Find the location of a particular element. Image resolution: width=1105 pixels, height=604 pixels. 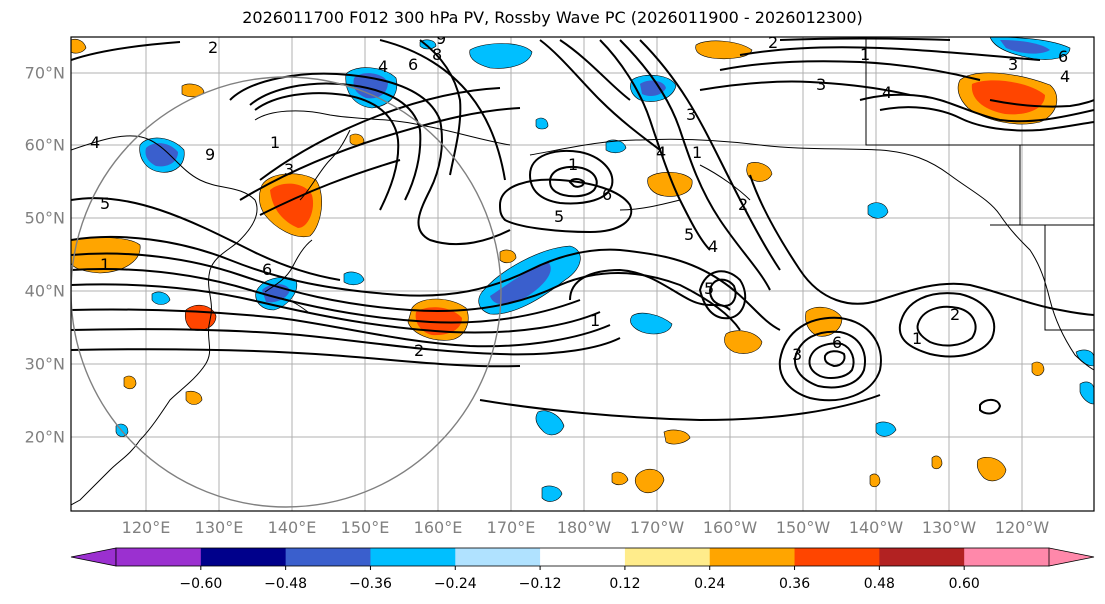

longitude-label: 140°E is located at coordinates (292, 527).